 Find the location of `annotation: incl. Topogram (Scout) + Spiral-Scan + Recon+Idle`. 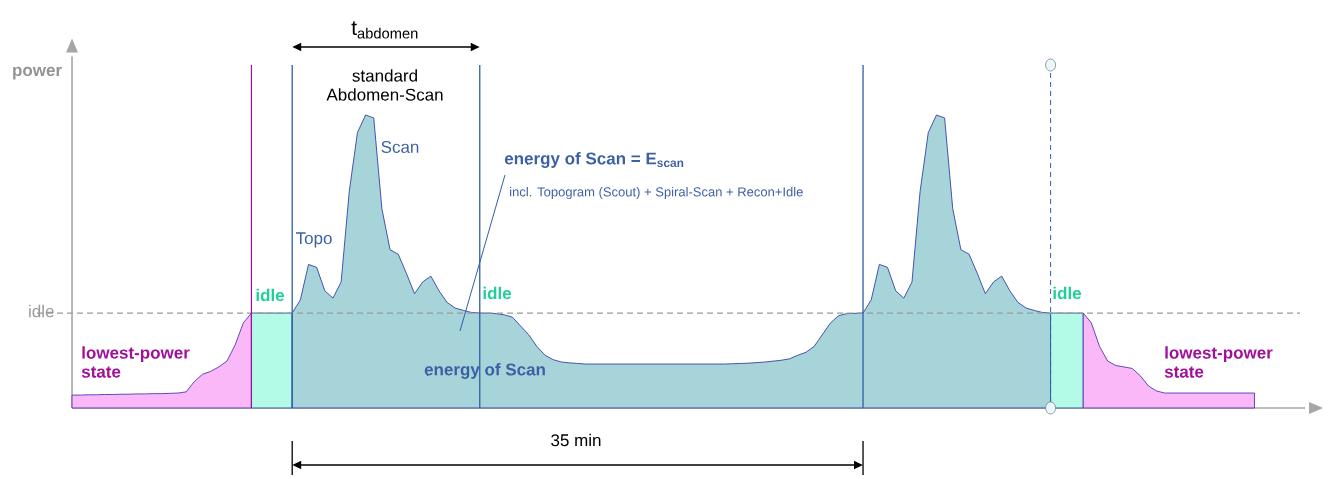

annotation: incl. Topogram (Scout) + Spiral-Scan + Recon+Idle is located at coordinates (656, 193).